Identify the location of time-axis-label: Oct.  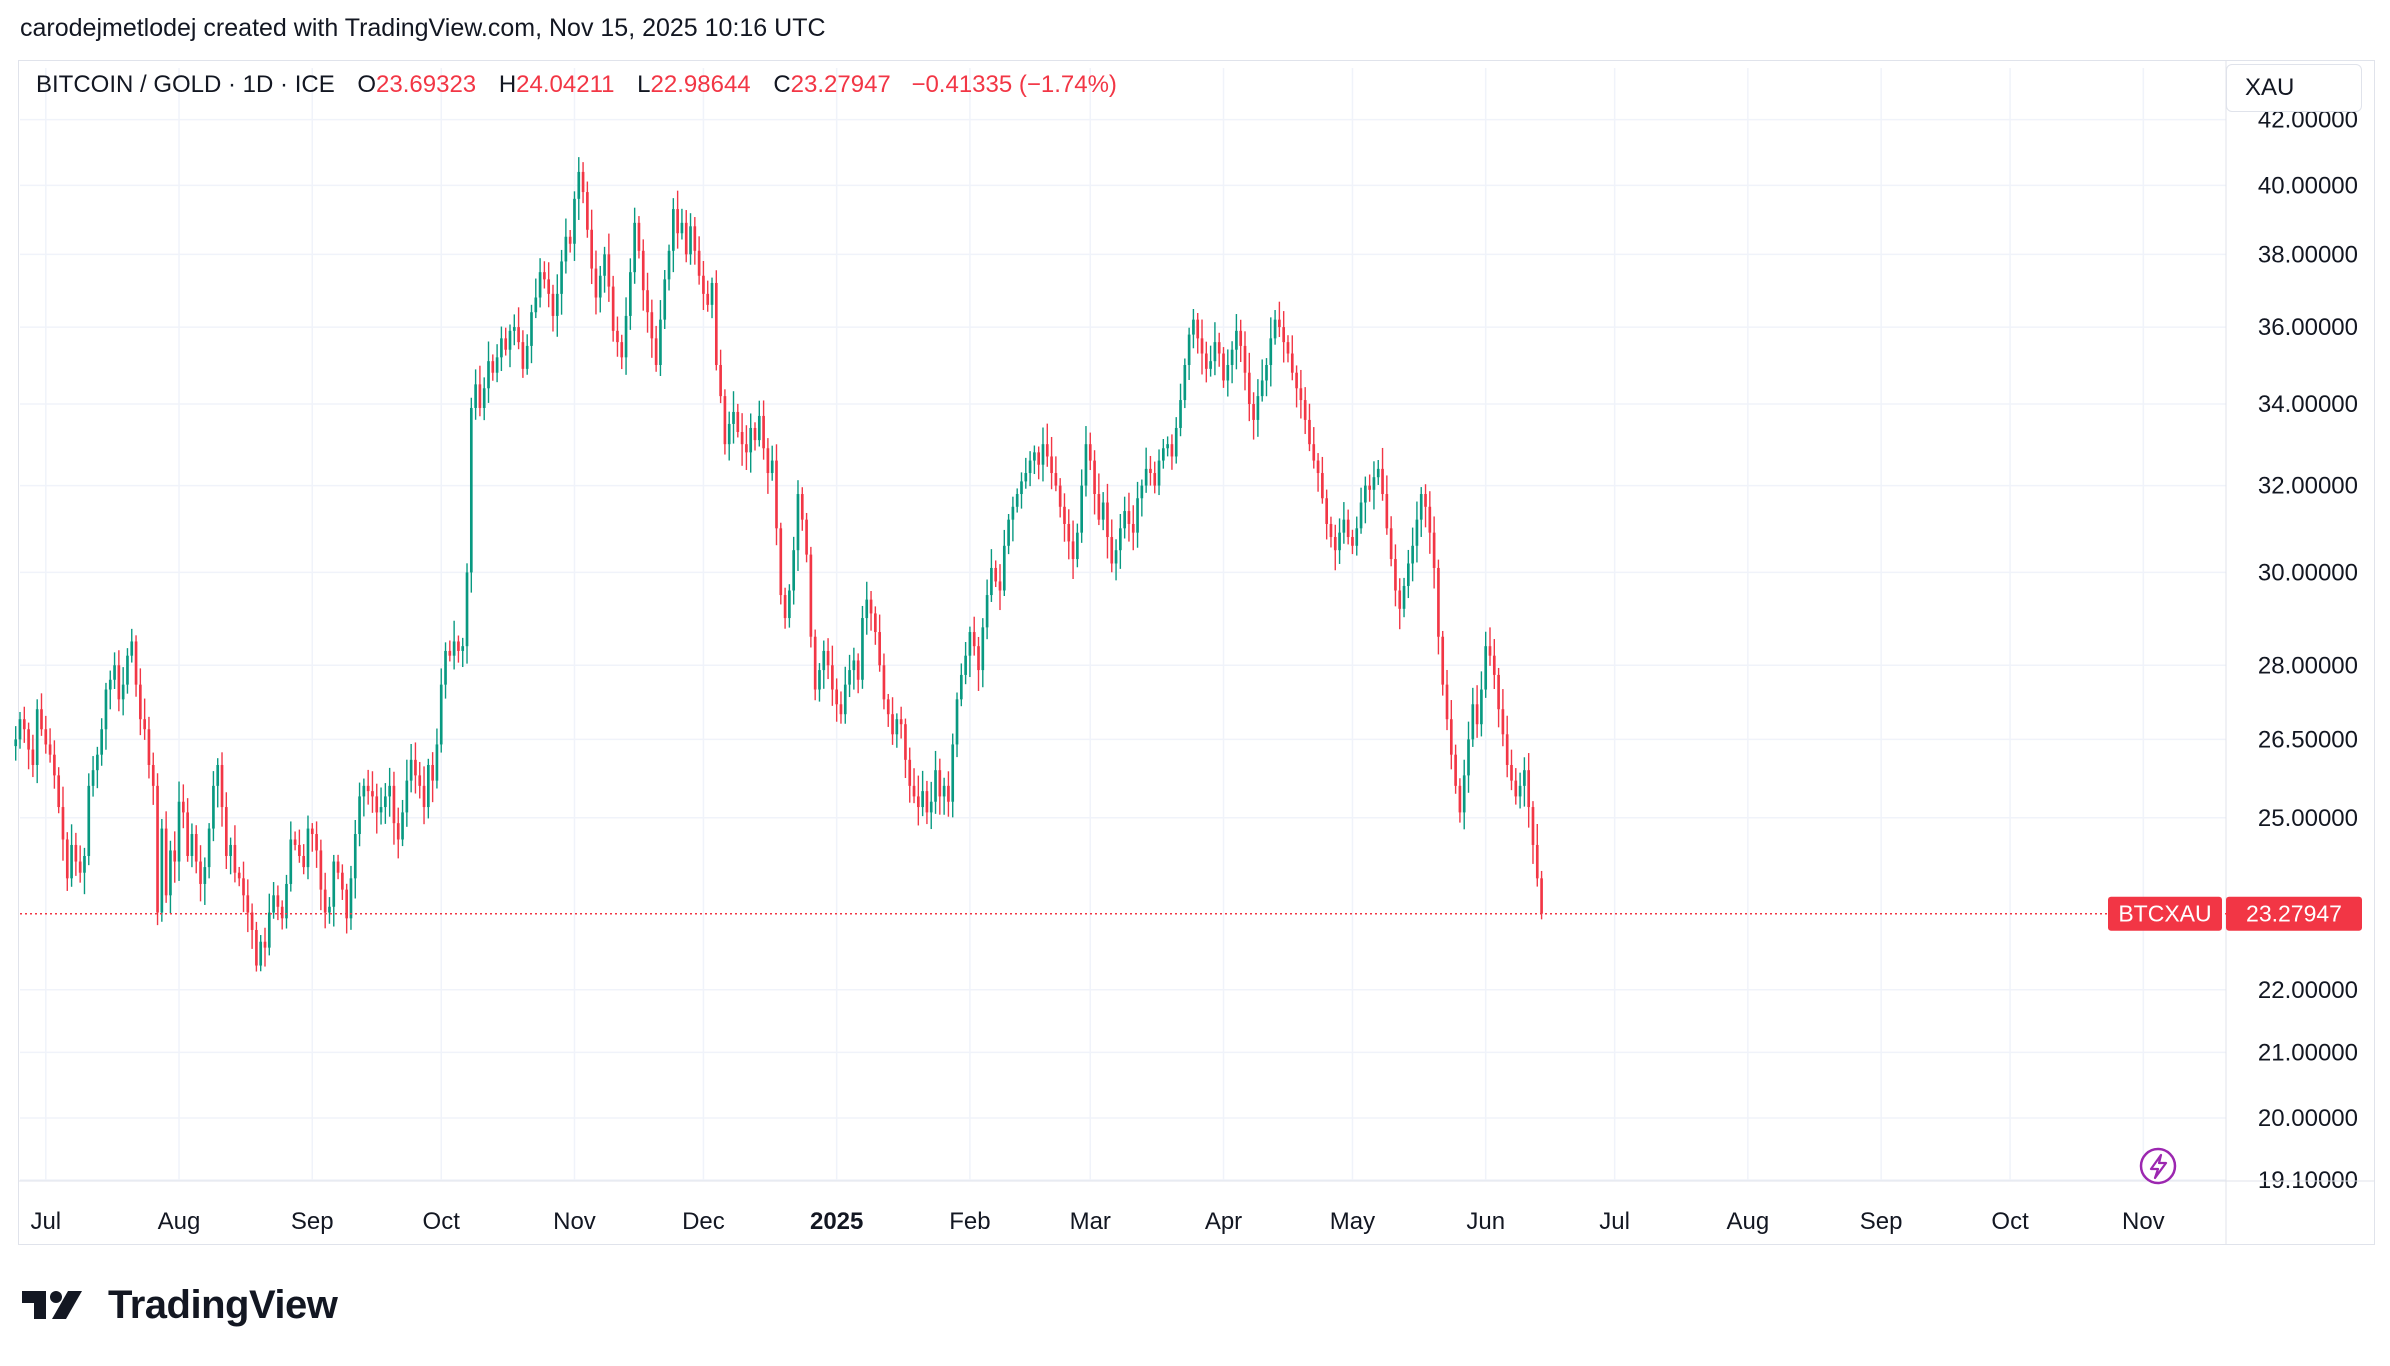
(442, 1221).